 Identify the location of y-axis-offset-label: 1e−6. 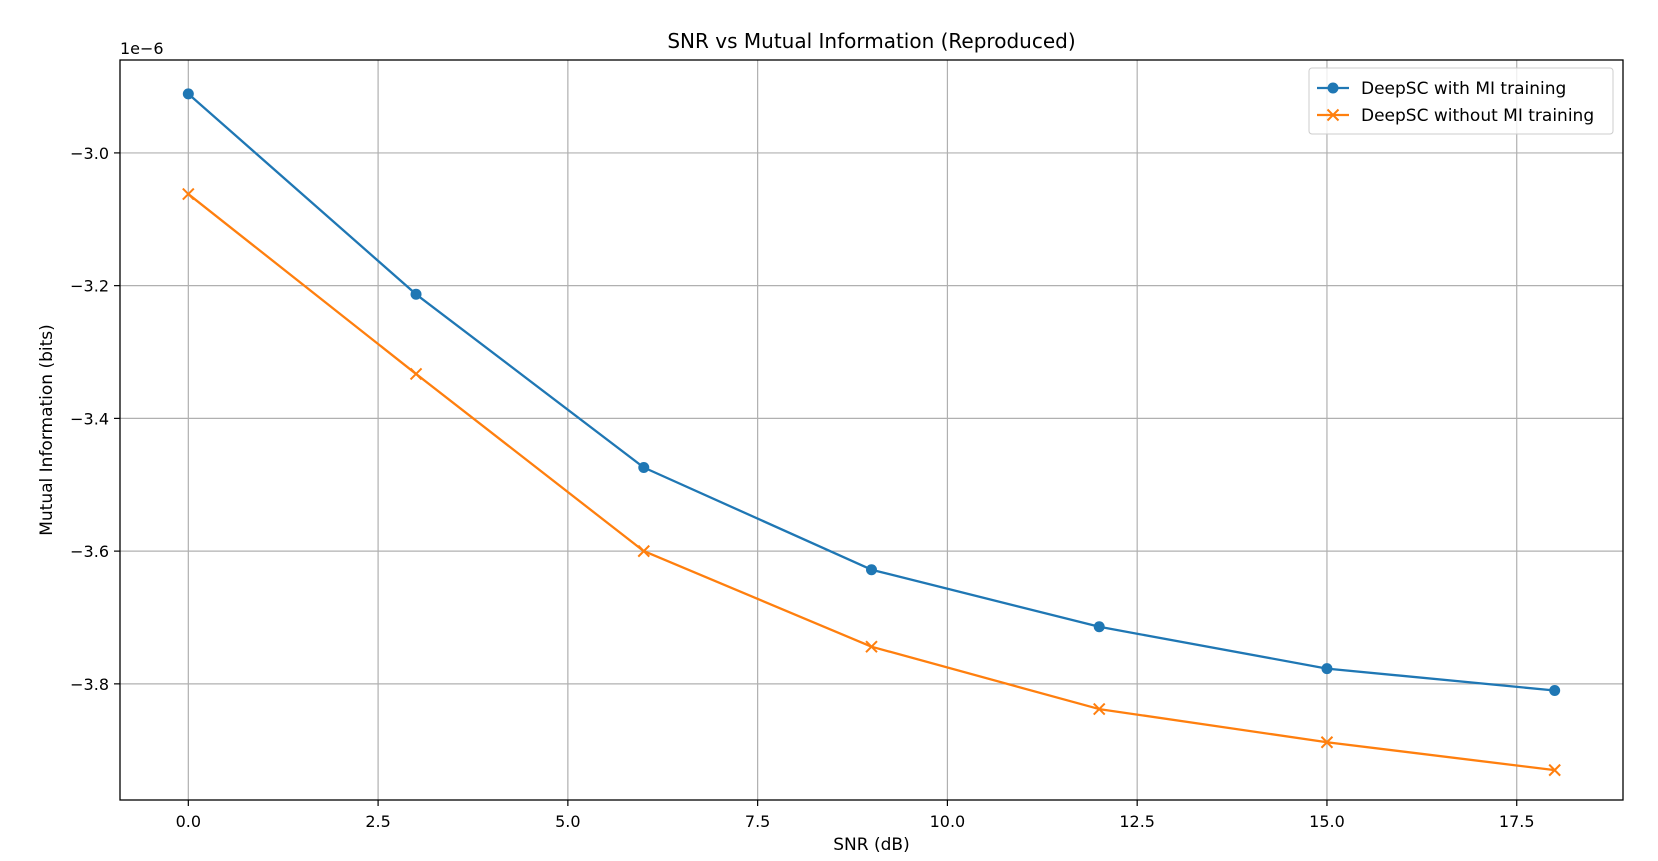
(142, 48).